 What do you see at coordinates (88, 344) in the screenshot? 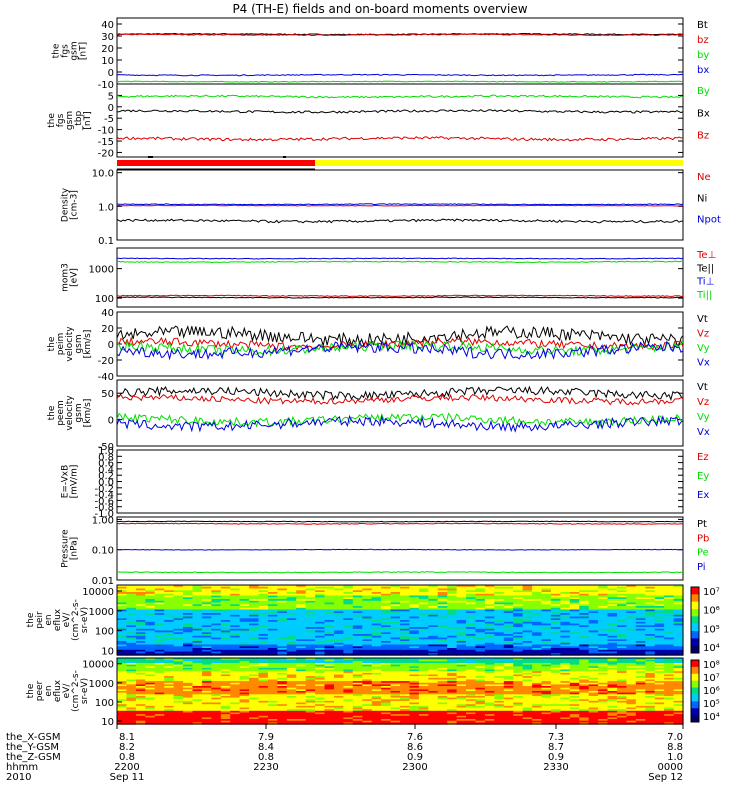
I see `y-axis-label-line: [km/s]` at bounding box center [88, 344].